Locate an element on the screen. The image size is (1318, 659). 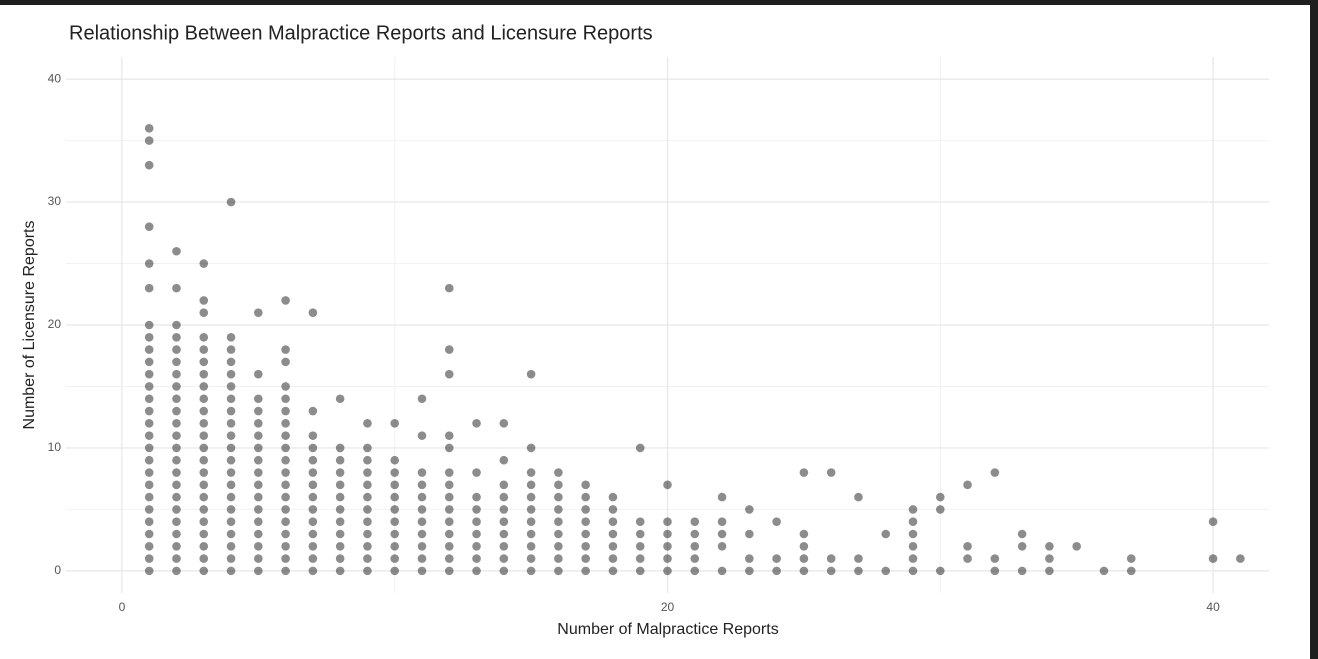
x-tick-label: 40 is located at coordinates (1213, 607).